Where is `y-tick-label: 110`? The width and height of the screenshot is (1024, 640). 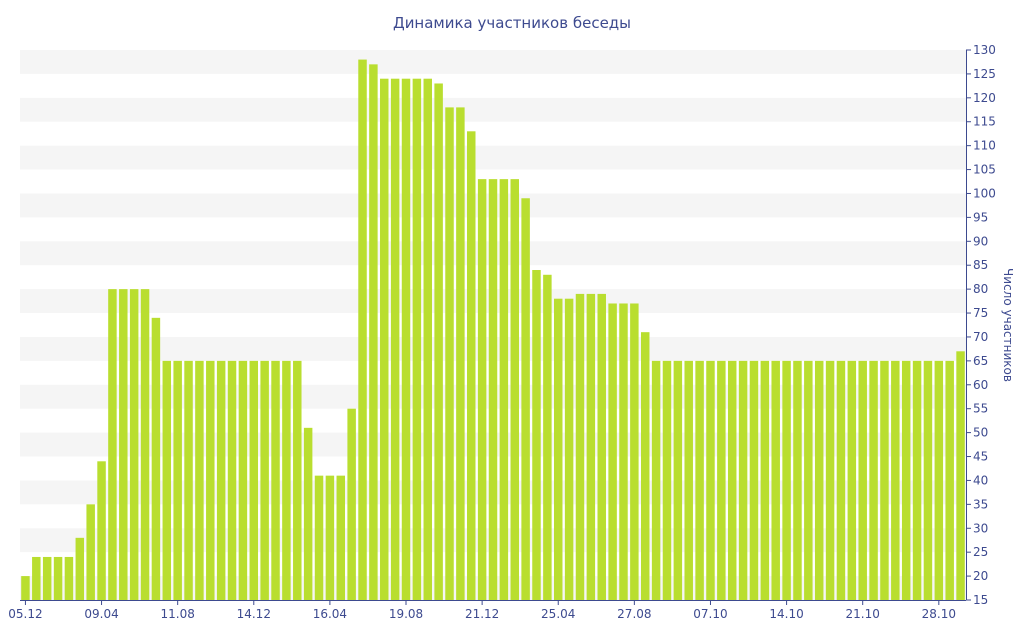 y-tick-label: 110 is located at coordinates (984, 146).